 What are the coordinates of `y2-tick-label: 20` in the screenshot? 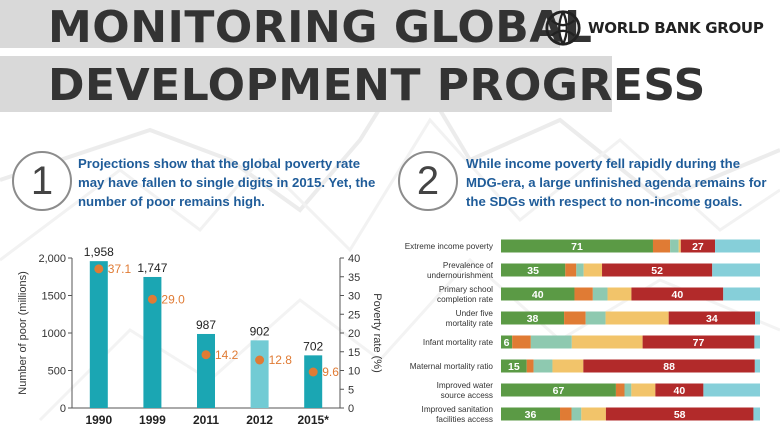 It's located at (354, 334).